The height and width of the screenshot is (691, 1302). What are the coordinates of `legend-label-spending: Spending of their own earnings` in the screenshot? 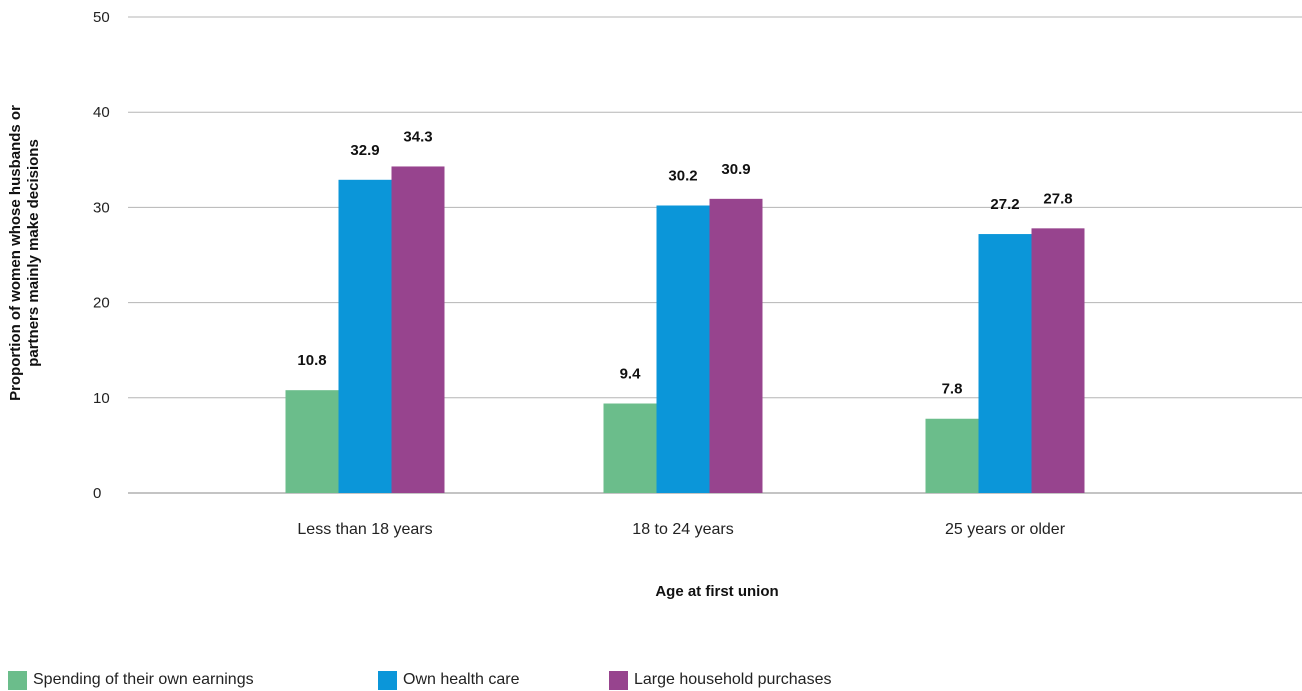 It's located at (143, 679).